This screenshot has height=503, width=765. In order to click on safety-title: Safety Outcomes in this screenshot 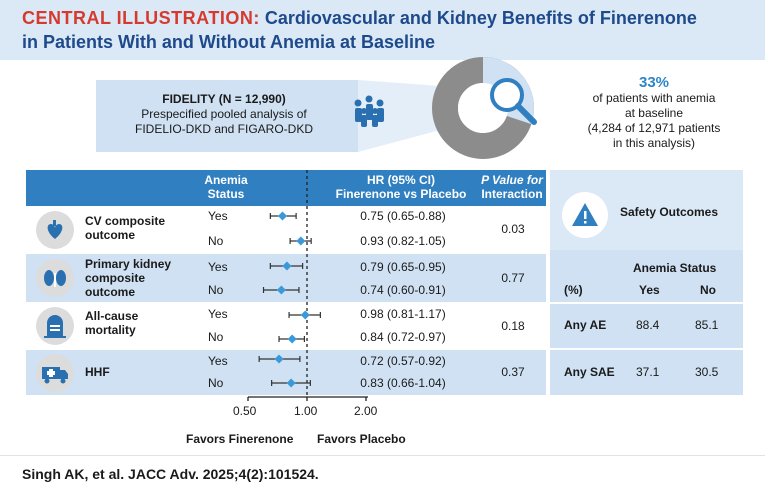, I will do `click(669, 212)`.